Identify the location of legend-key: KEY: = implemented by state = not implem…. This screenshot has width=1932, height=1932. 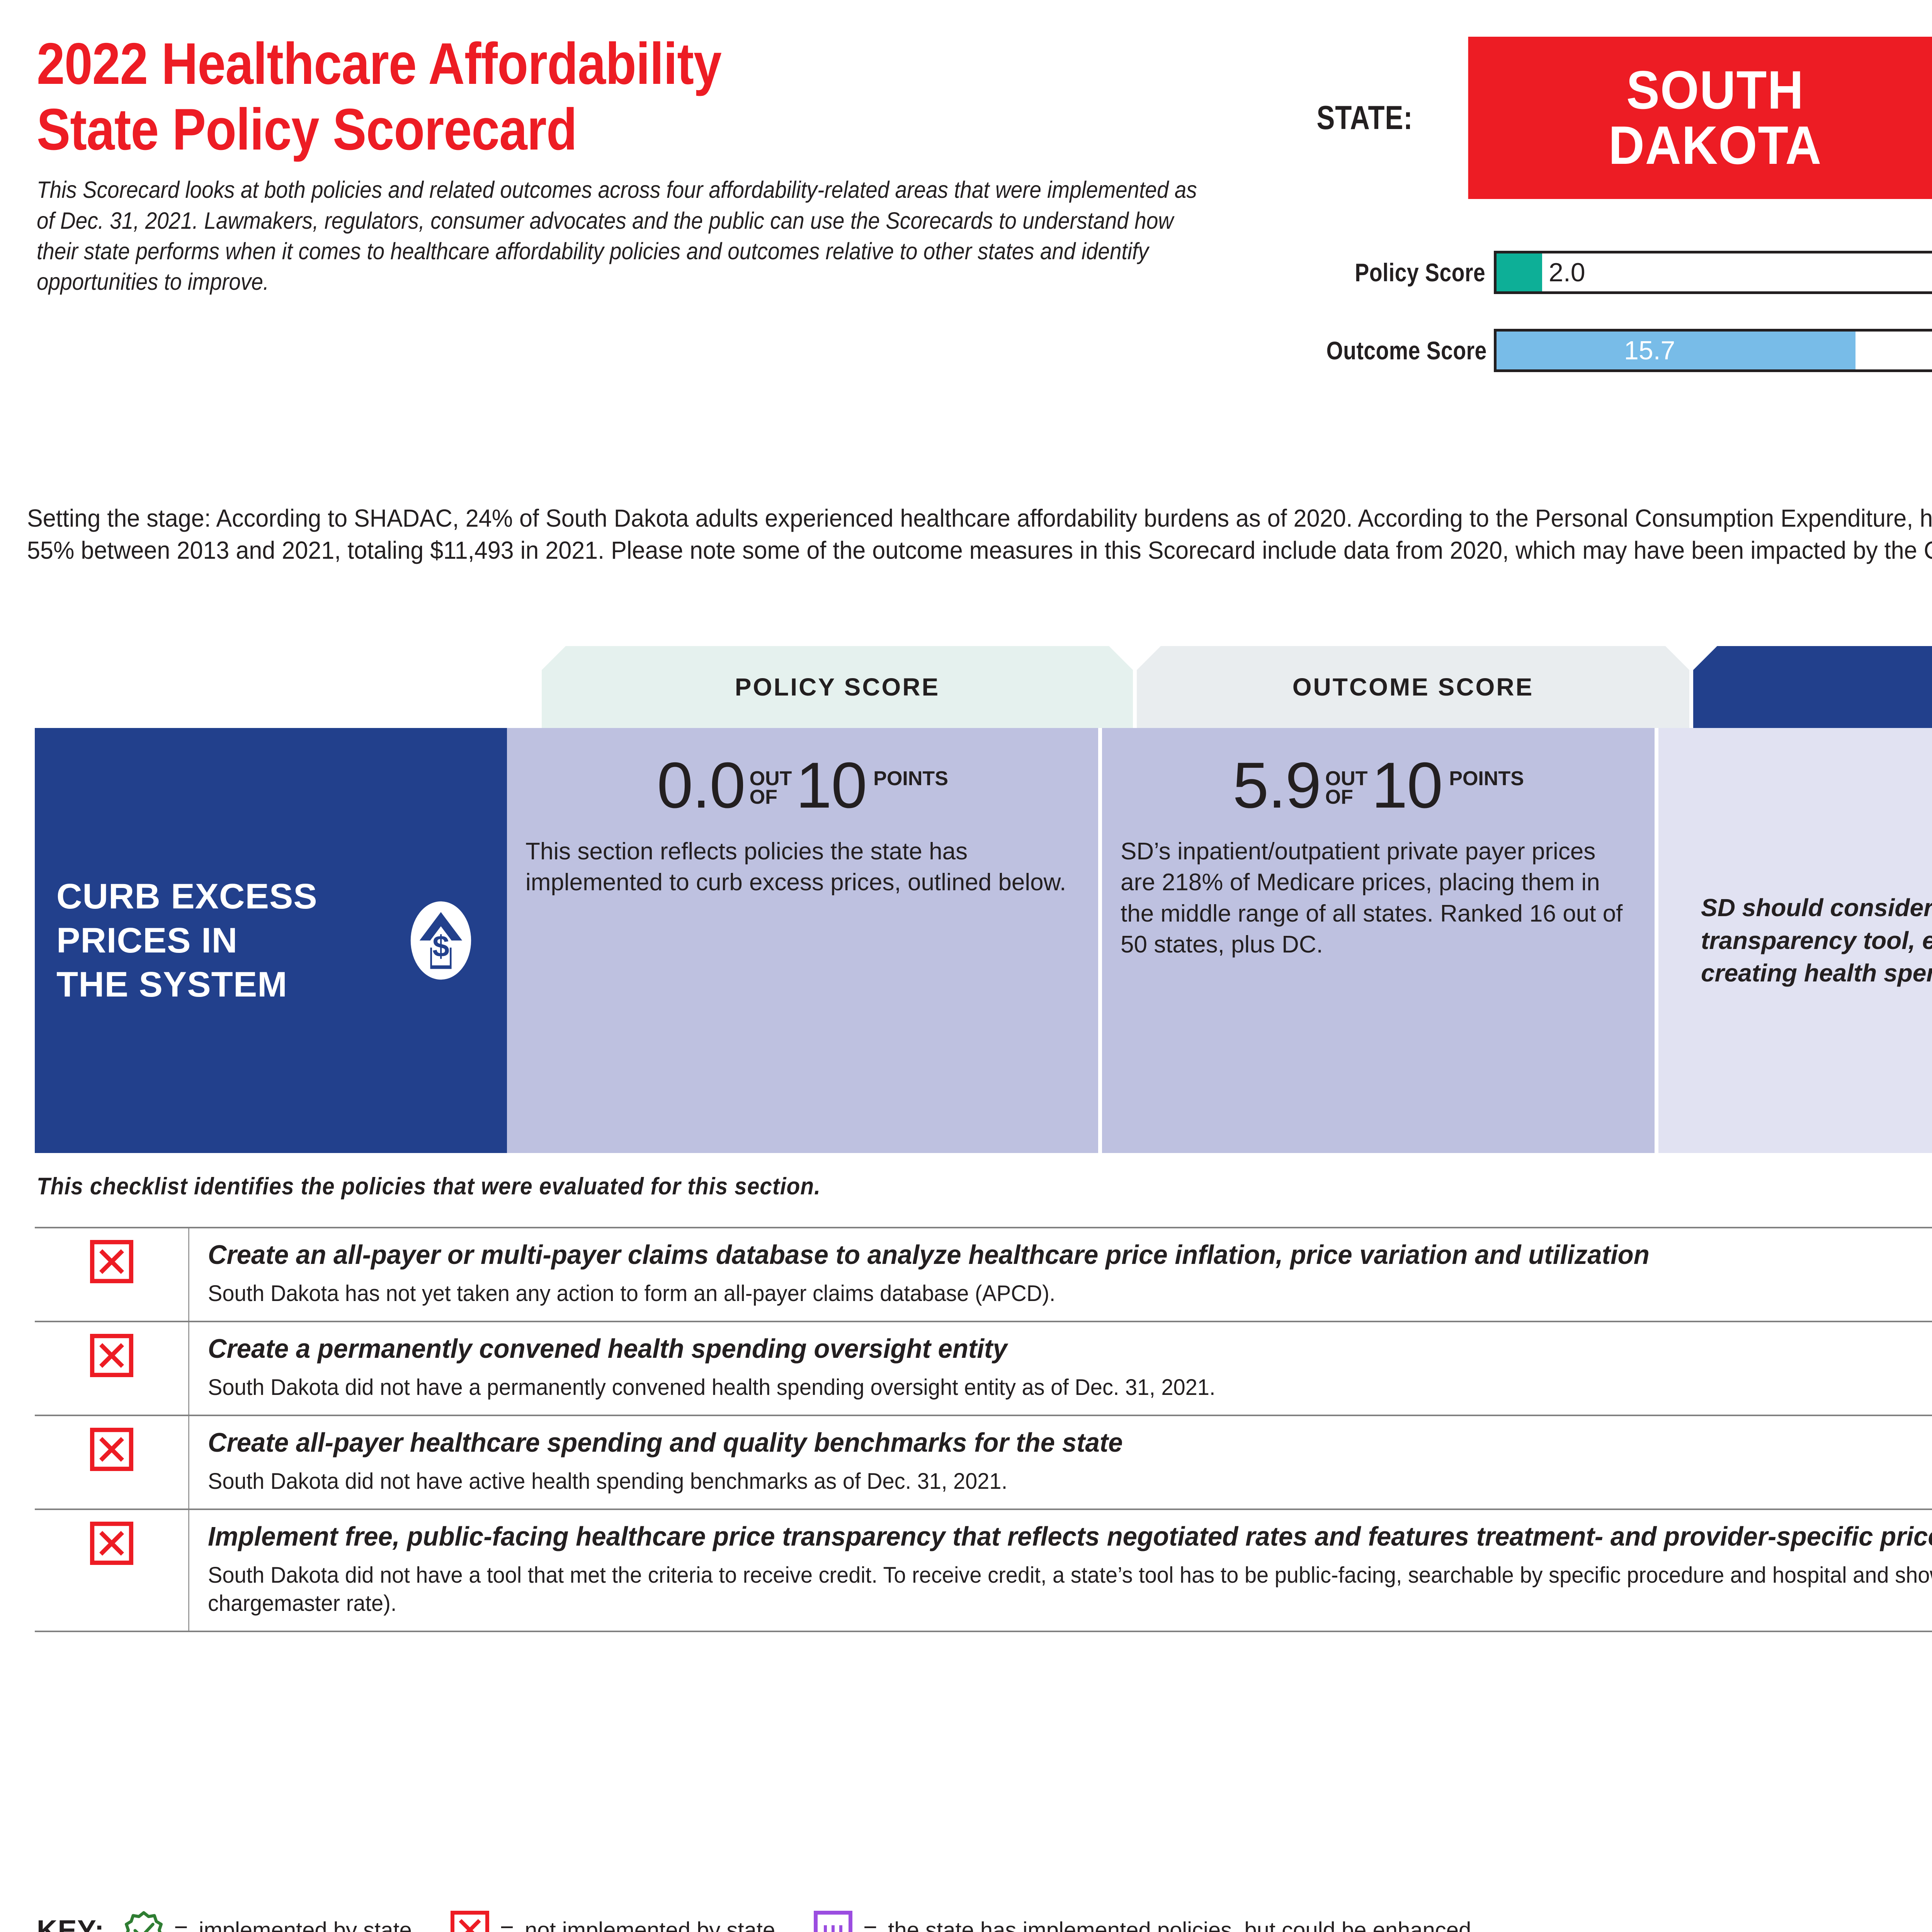
(773, 1919).